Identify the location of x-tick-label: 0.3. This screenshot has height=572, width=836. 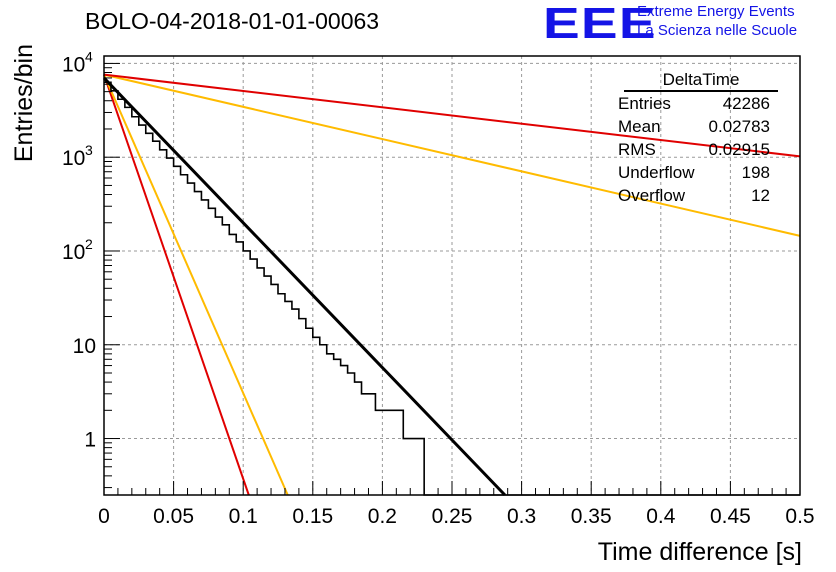
(521, 516).